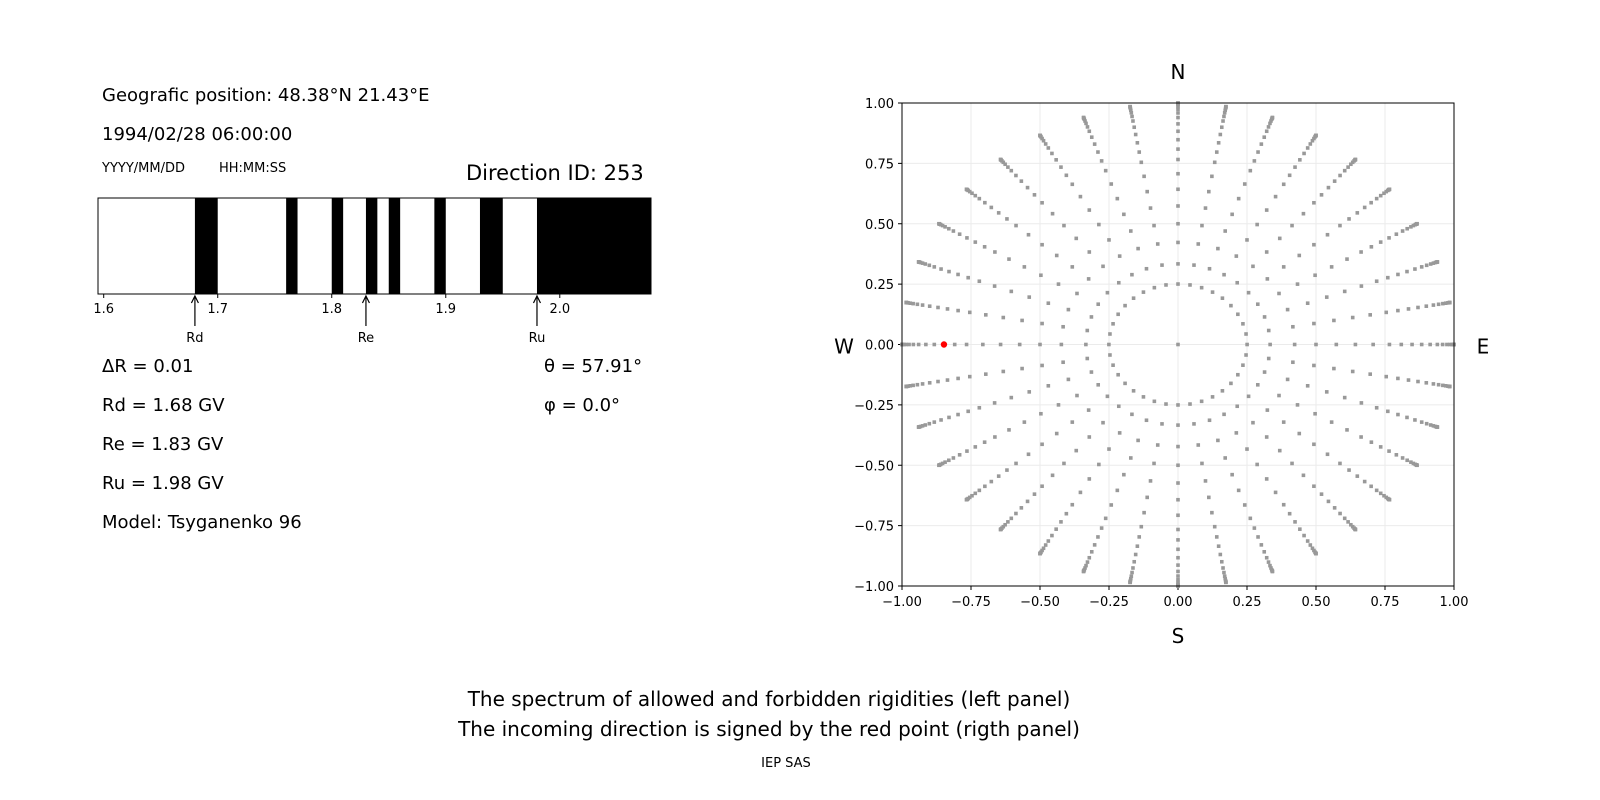 This screenshot has width=1600, height=800. What do you see at coordinates (331, 309) in the screenshot?
I see `x-tick-label: 1.8` at bounding box center [331, 309].